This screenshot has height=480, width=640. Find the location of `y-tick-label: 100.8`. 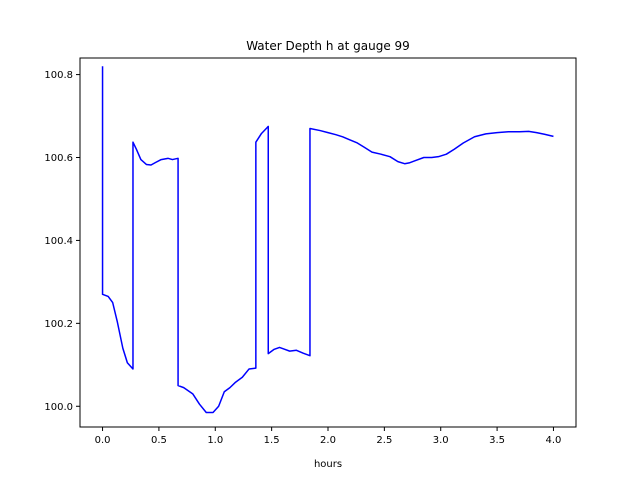

y-tick-label: 100.8 is located at coordinates (58, 75).